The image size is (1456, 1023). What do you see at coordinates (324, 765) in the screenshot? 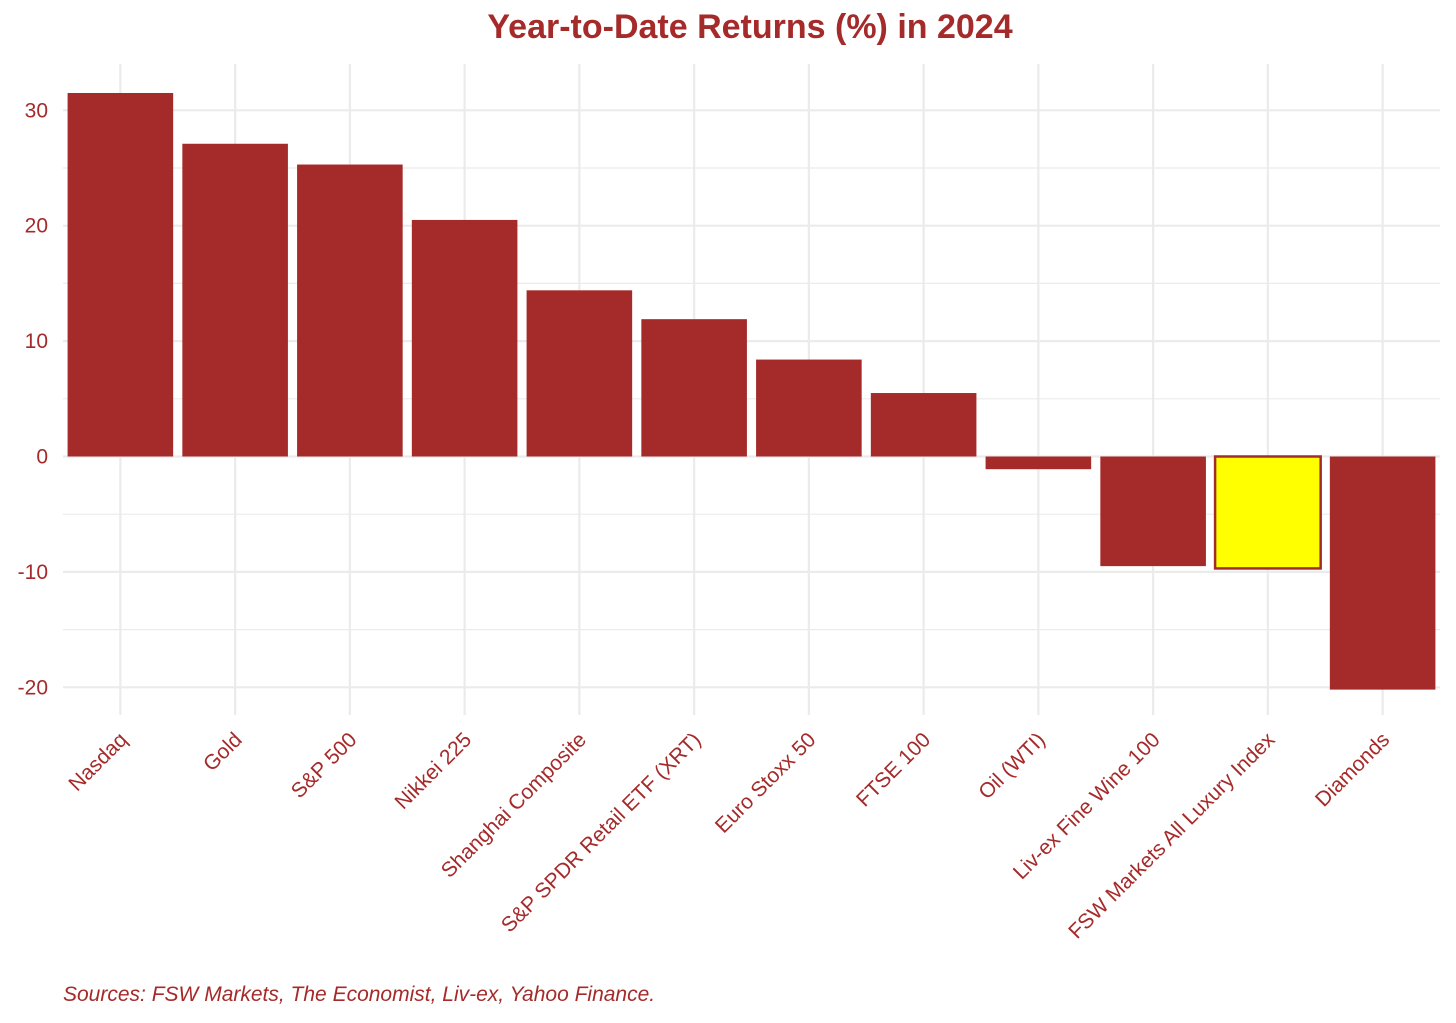
I see `x-tick-label: S&P 500` at bounding box center [324, 765].